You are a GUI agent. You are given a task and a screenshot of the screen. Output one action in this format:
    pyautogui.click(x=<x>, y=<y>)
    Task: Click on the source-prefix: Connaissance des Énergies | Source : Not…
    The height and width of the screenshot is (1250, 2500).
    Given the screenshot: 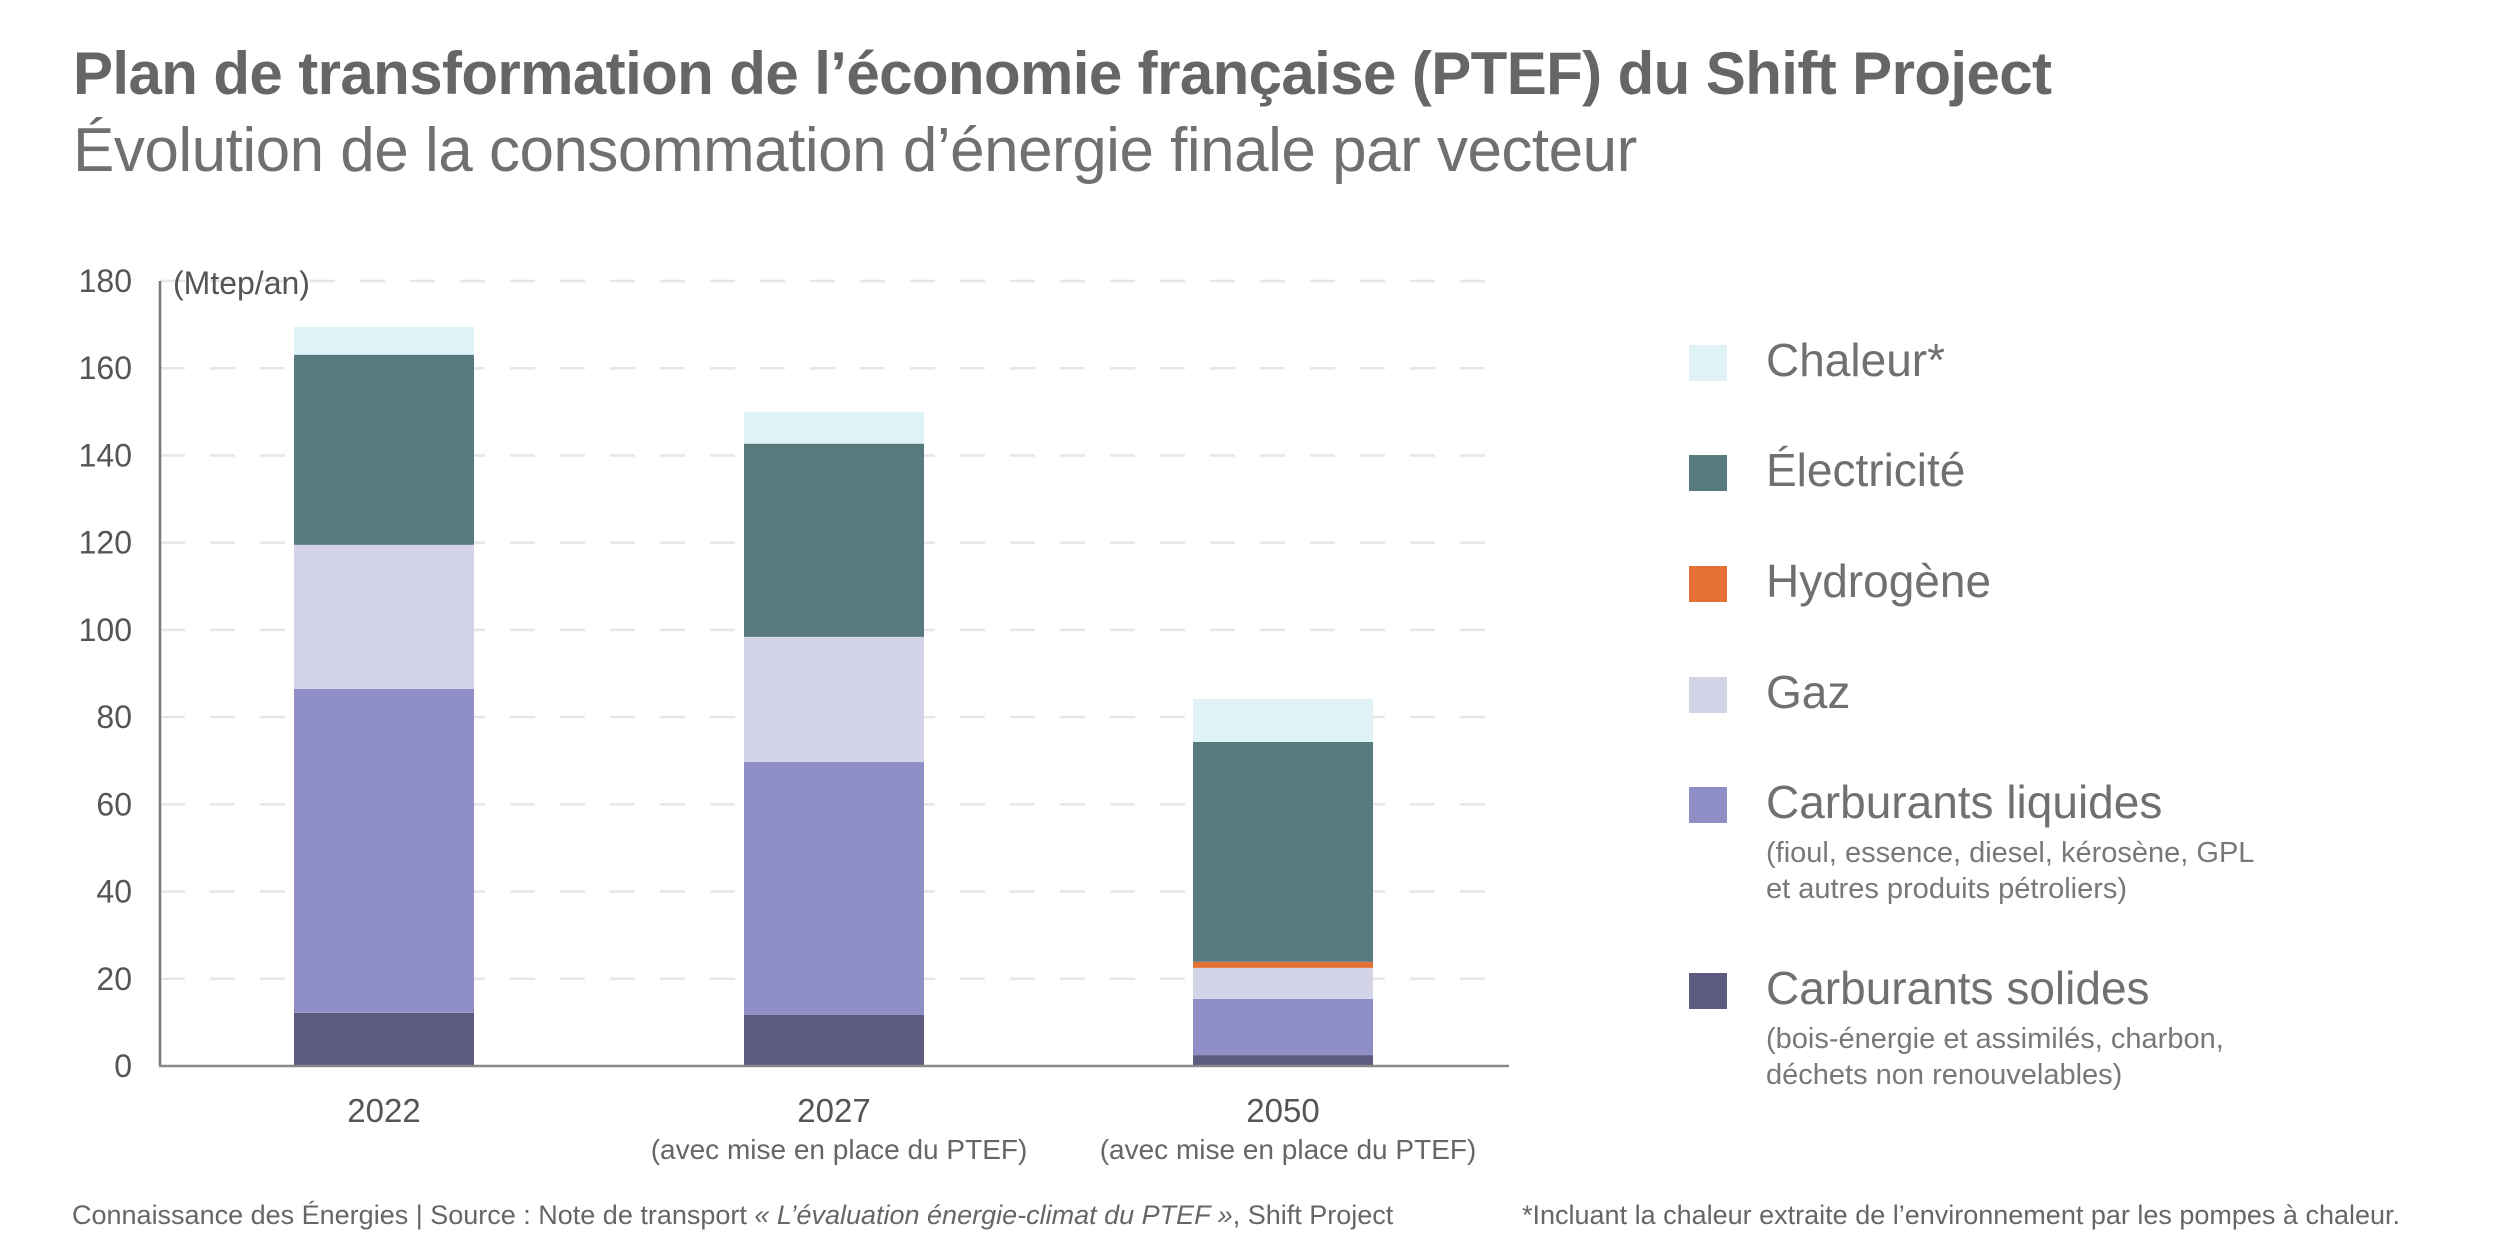 What is the action you would take?
    pyautogui.click(x=413, y=1215)
    